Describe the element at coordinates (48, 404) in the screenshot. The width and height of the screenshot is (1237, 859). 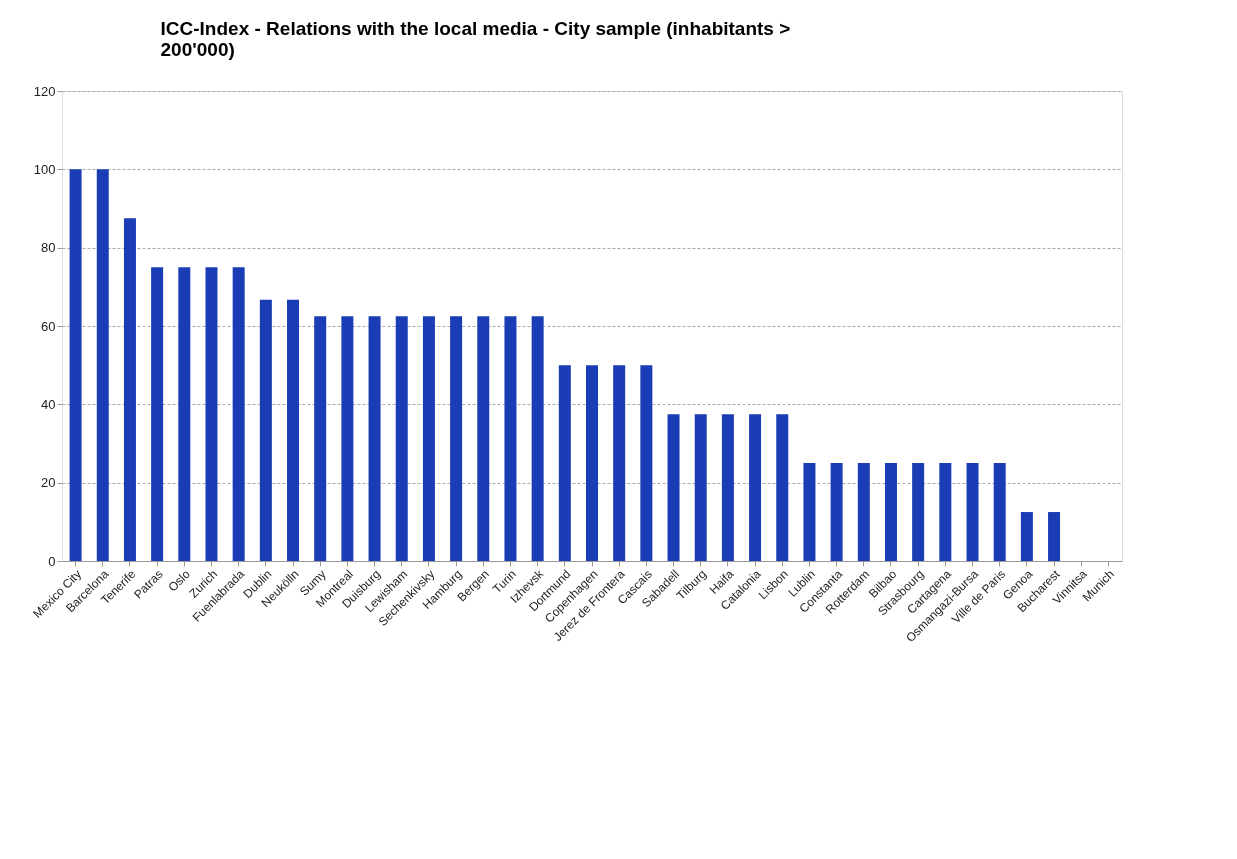
I see `y-tick-label: 40` at that location.